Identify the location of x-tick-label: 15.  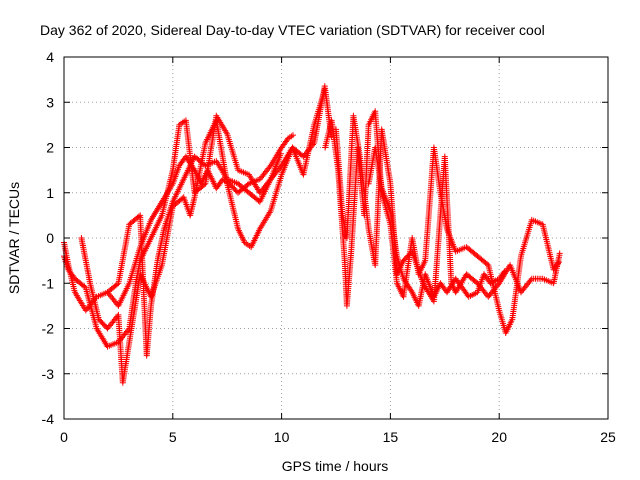
(391, 437).